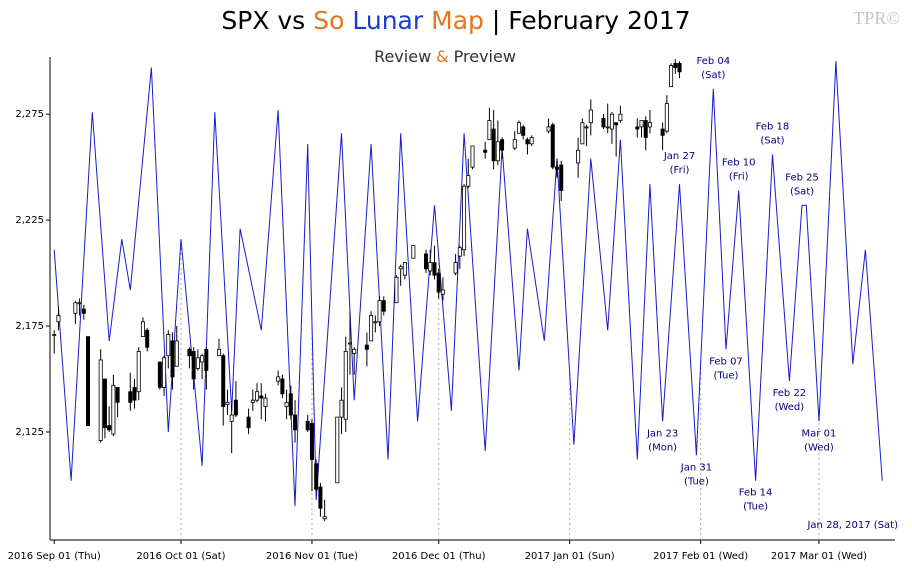 This screenshot has height=570, width=912. Describe the element at coordinates (876, 18) in the screenshot. I see `watermark: TPR©` at that location.